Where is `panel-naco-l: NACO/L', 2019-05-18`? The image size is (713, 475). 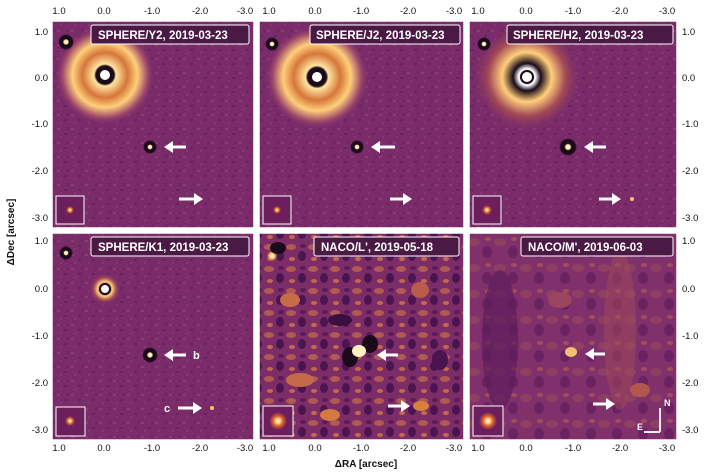 panel-naco-l: NACO/L', 2019-05-18 is located at coordinates (361, 336).